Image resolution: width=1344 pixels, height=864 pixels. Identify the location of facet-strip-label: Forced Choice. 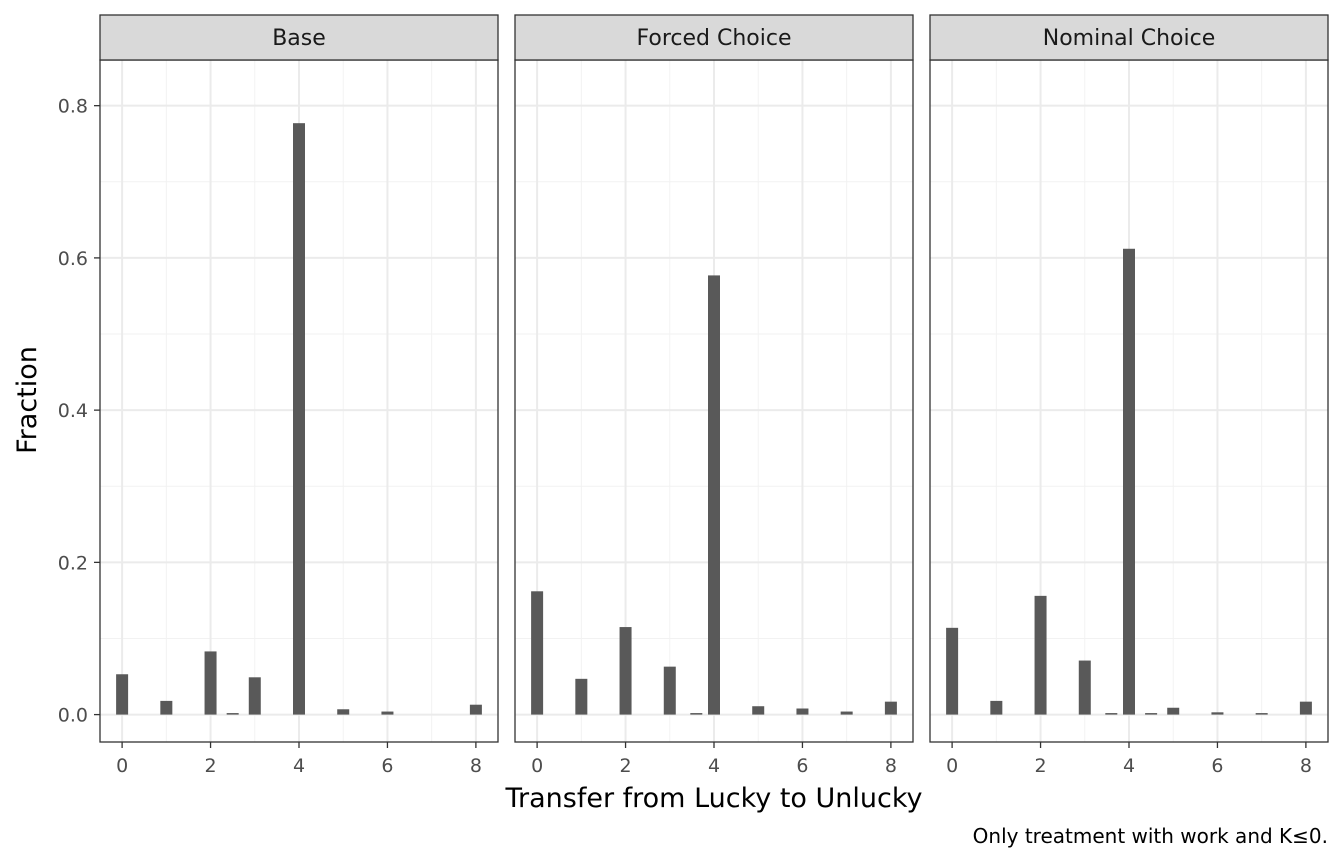
(714, 38).